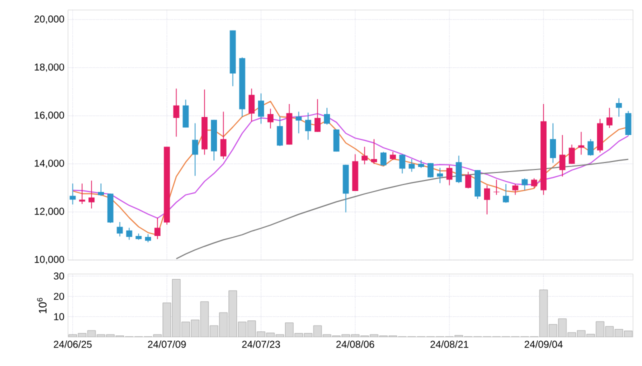 The image size is (642, 366). I want to click on x-tick-label: 24/07/09, so click(167, 344).